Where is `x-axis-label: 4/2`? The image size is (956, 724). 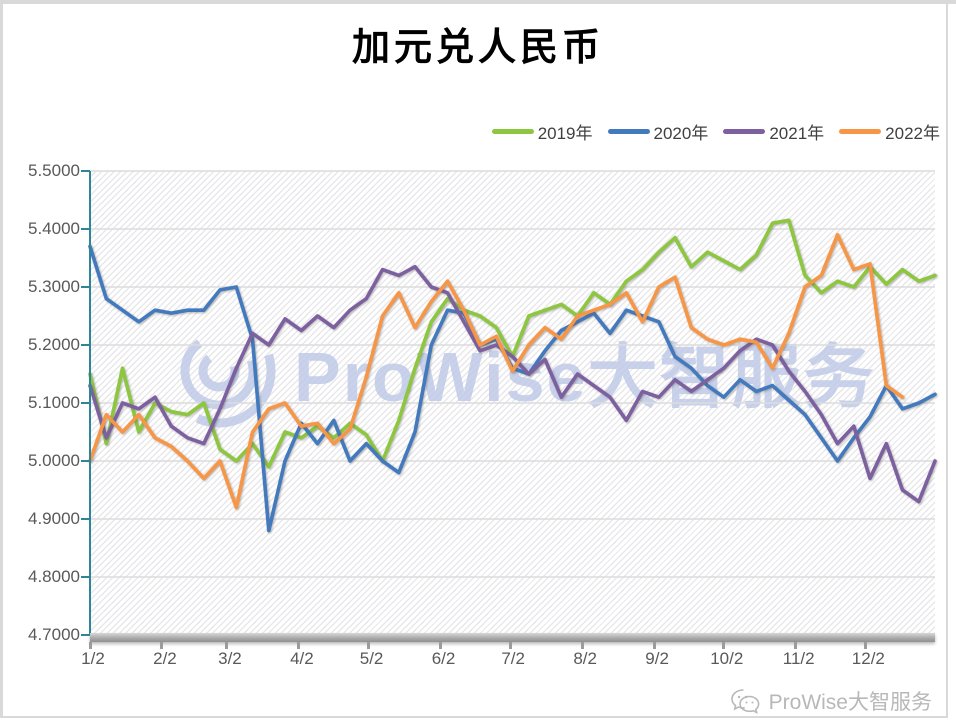
x-axis-label: 4/2 is located at coordinates (302, 658).